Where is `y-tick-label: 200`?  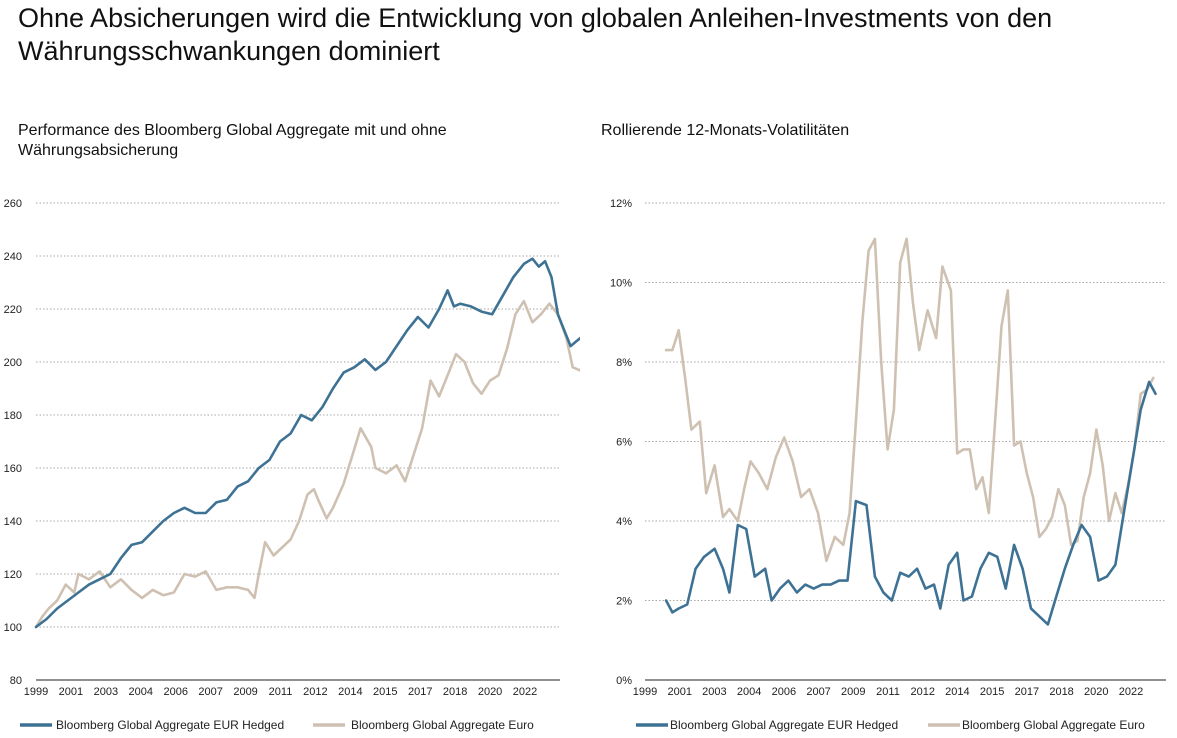 y-tick-label: 200 is located at coordinates (13, 363).